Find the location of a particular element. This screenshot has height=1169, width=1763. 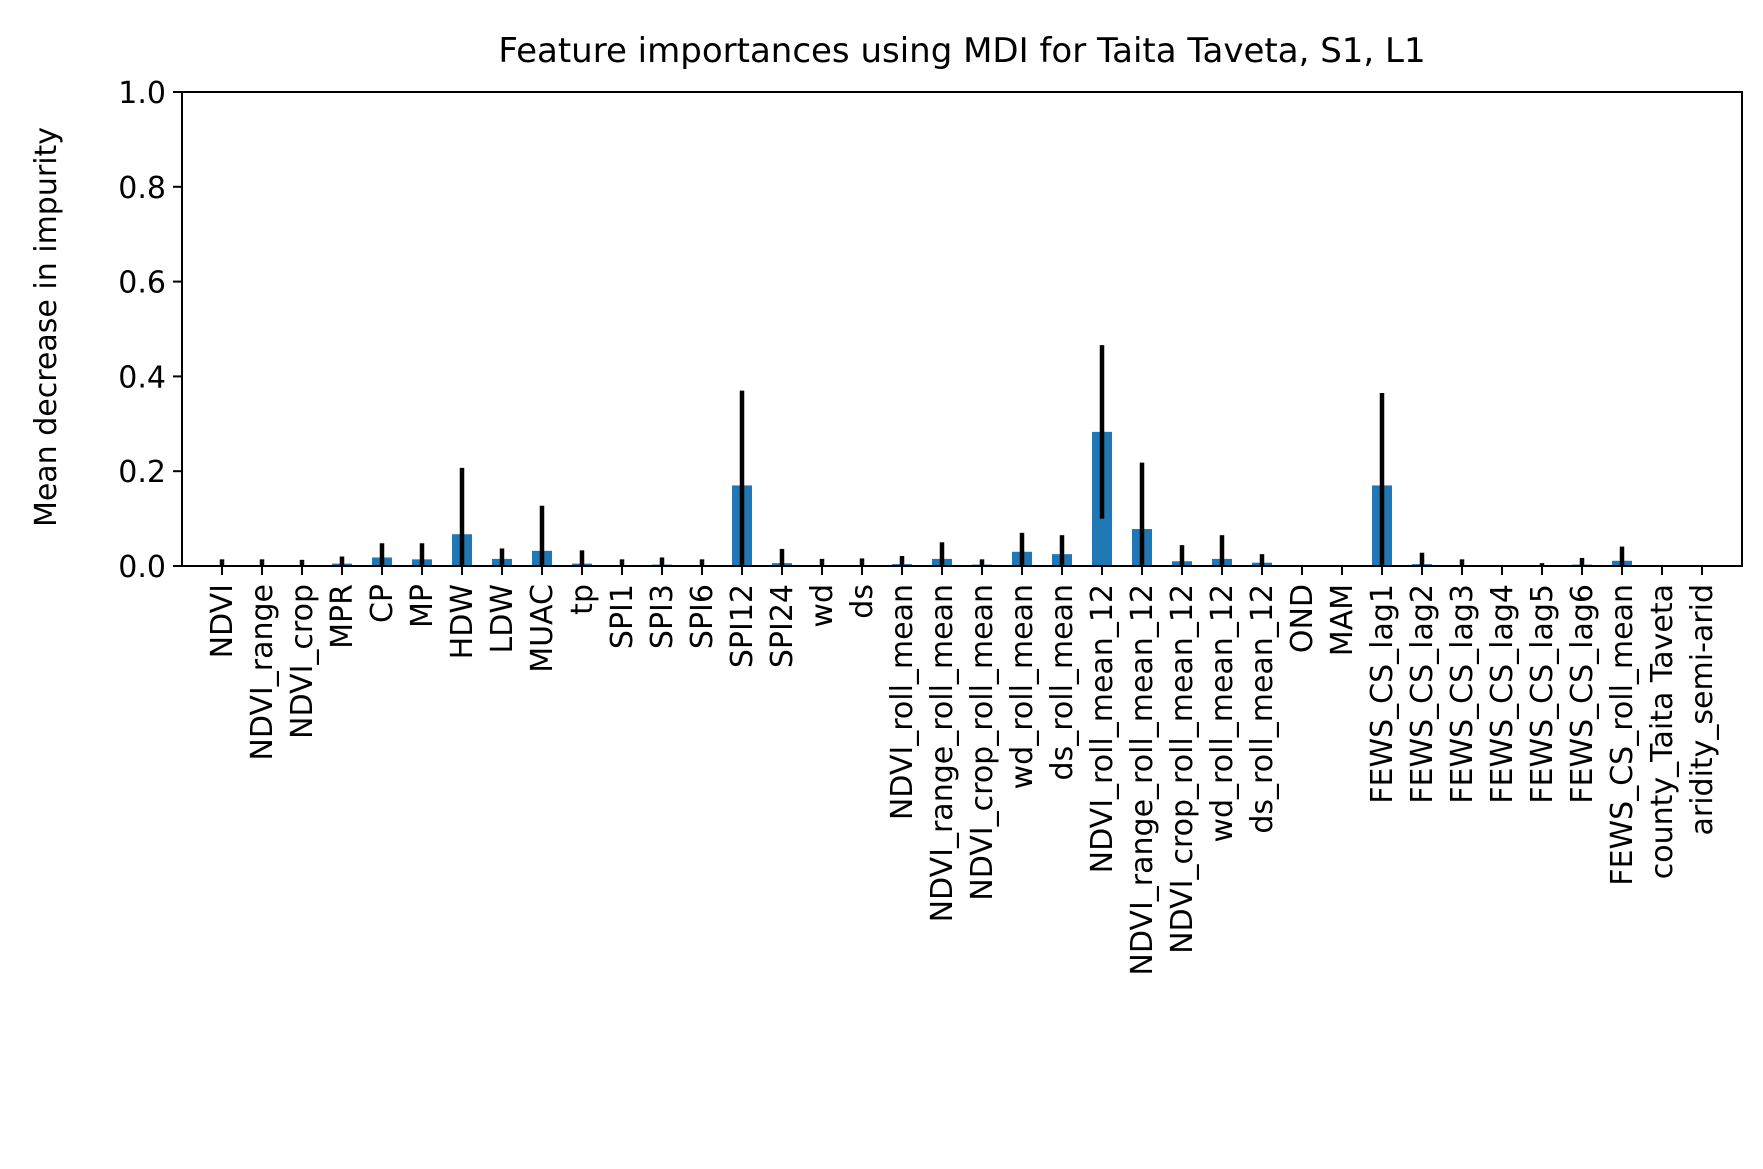

x-tick-label: NDVI_crop_roll_mean is located at coordinates (982, 742).